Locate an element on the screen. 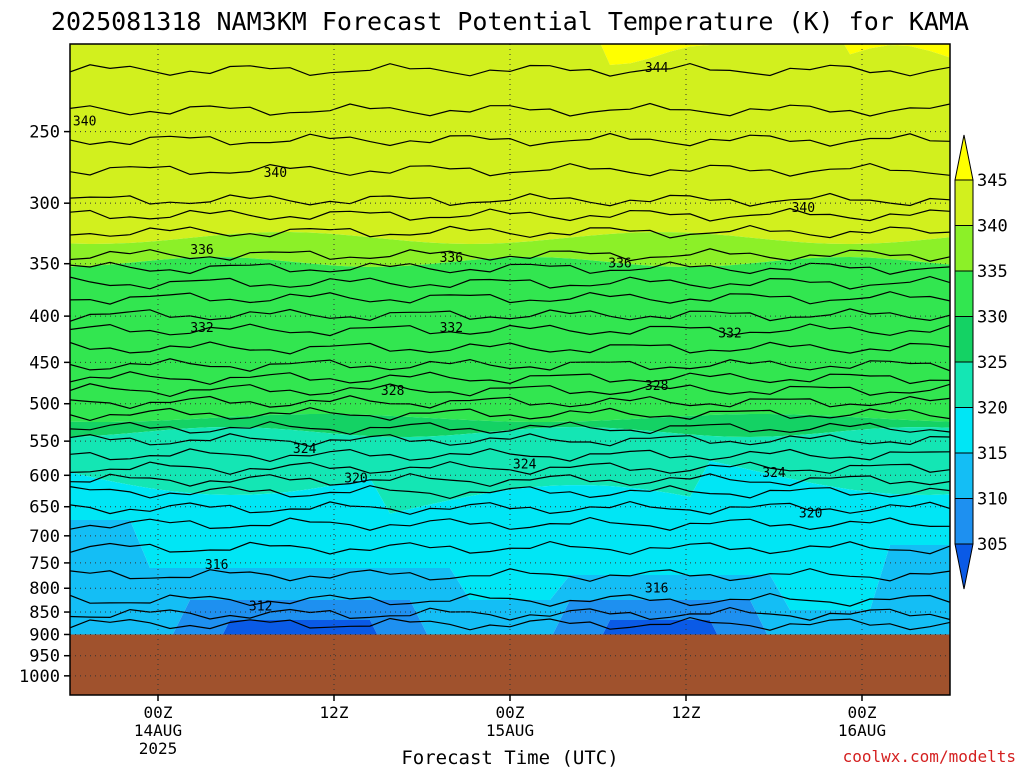  y-tick-label: 550 is located at coordinates (44, 442).